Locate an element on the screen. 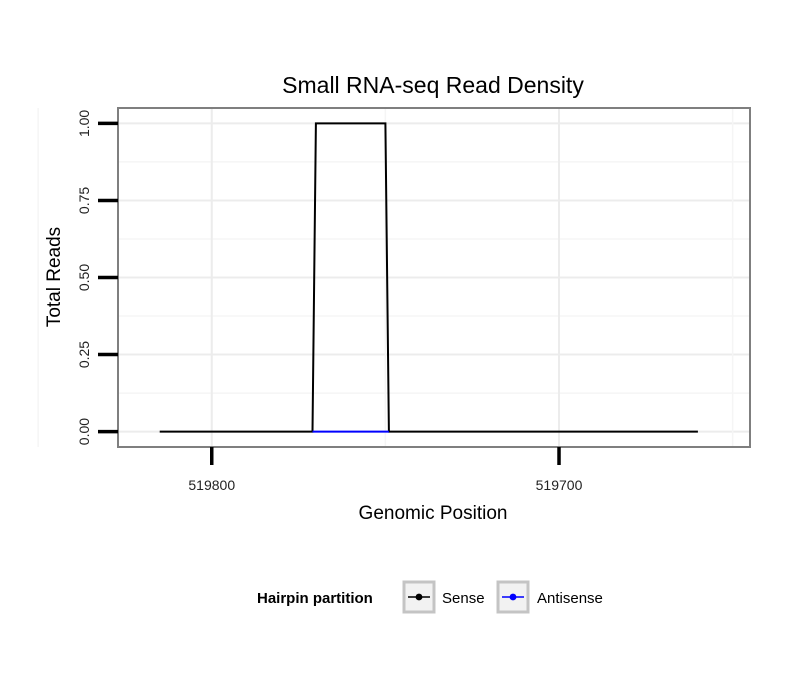  x-axis: 519800 519700 is located at coordinates (385, 470).